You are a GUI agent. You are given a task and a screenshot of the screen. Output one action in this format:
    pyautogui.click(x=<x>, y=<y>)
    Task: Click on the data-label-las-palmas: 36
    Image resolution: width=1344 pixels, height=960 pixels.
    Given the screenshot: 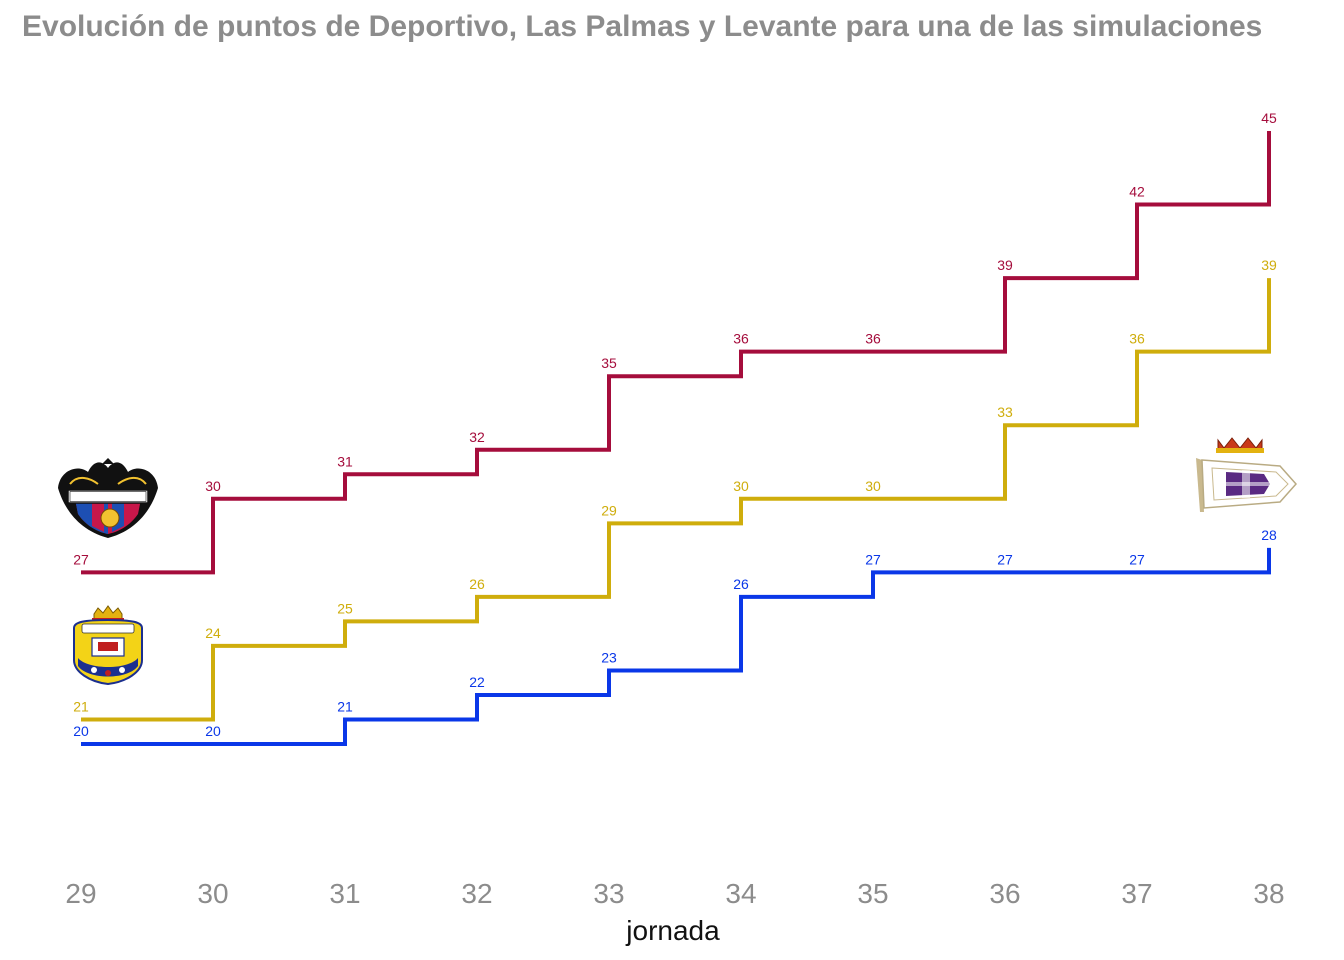 What is the action you would take?
    pyautogui.click(x=1137, y=339)
    